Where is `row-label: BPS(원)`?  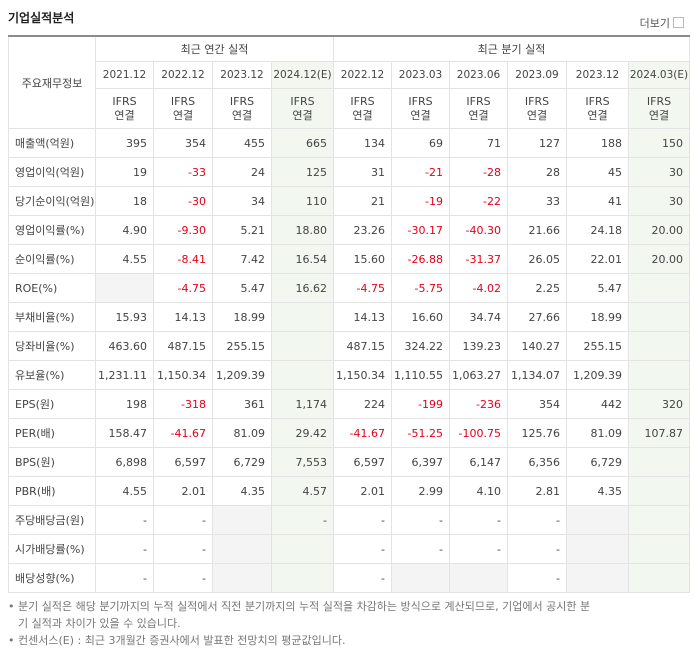 row-label: BPS(원) is located at coordinates (52, 462).